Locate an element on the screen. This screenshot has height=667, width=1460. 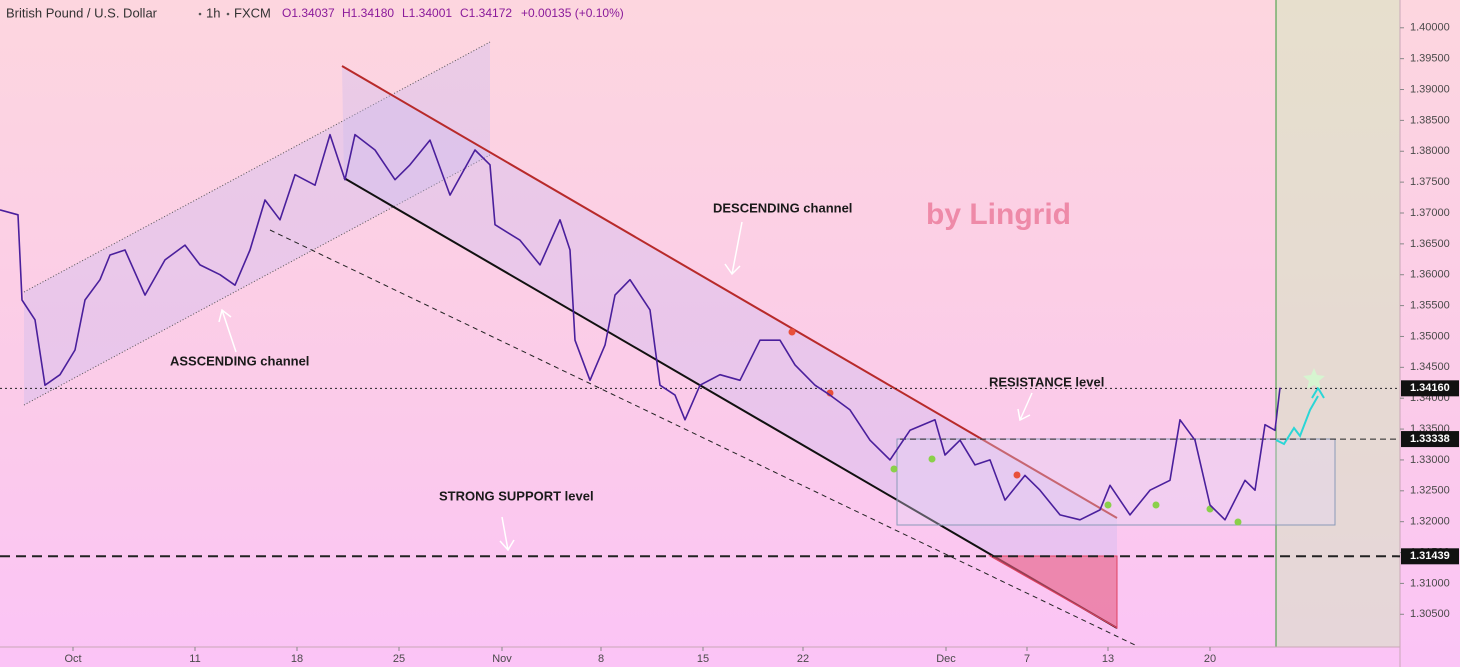
range-box is located at coordinates (1116, 482).